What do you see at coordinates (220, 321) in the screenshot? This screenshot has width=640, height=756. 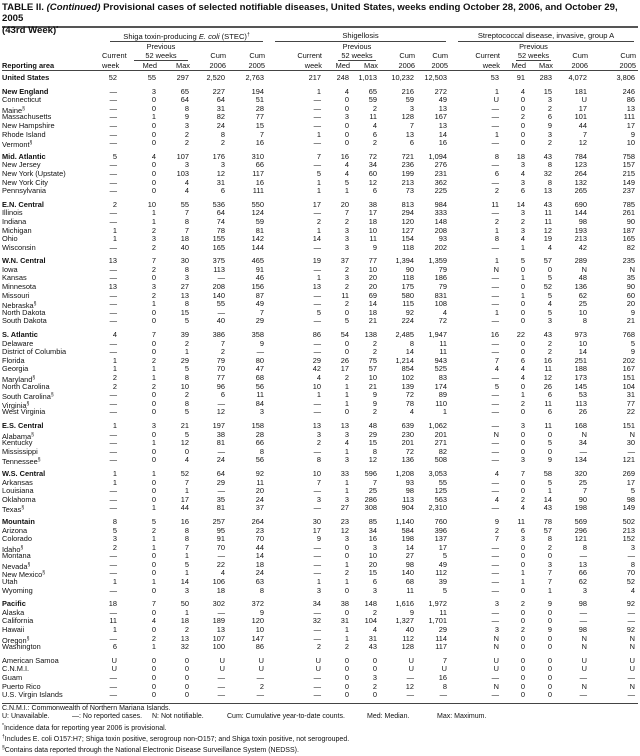 I see `value-cell: 40` at bounding box center [220, 321].